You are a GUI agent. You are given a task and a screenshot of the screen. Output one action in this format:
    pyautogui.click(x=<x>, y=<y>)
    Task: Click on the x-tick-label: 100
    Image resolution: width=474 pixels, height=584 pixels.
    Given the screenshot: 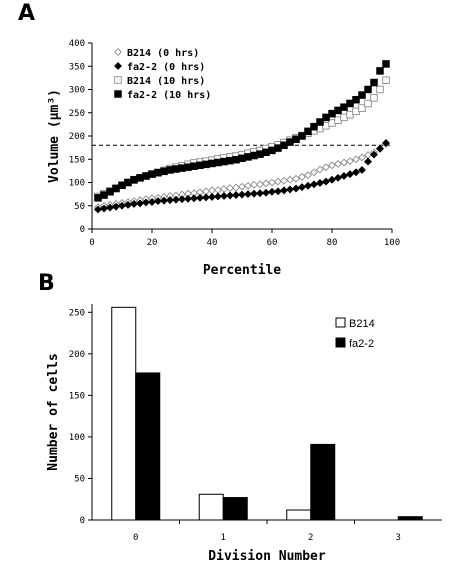 What is the action you would take?
    pyautogui.click(x=392, y=243)
    